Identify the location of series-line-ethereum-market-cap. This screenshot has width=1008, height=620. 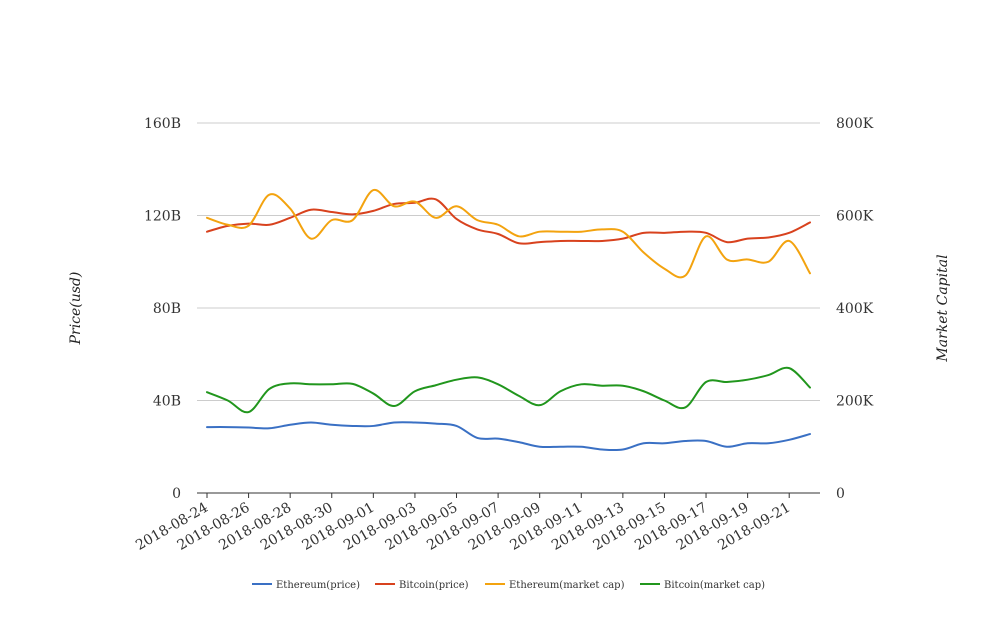
(508, 234).